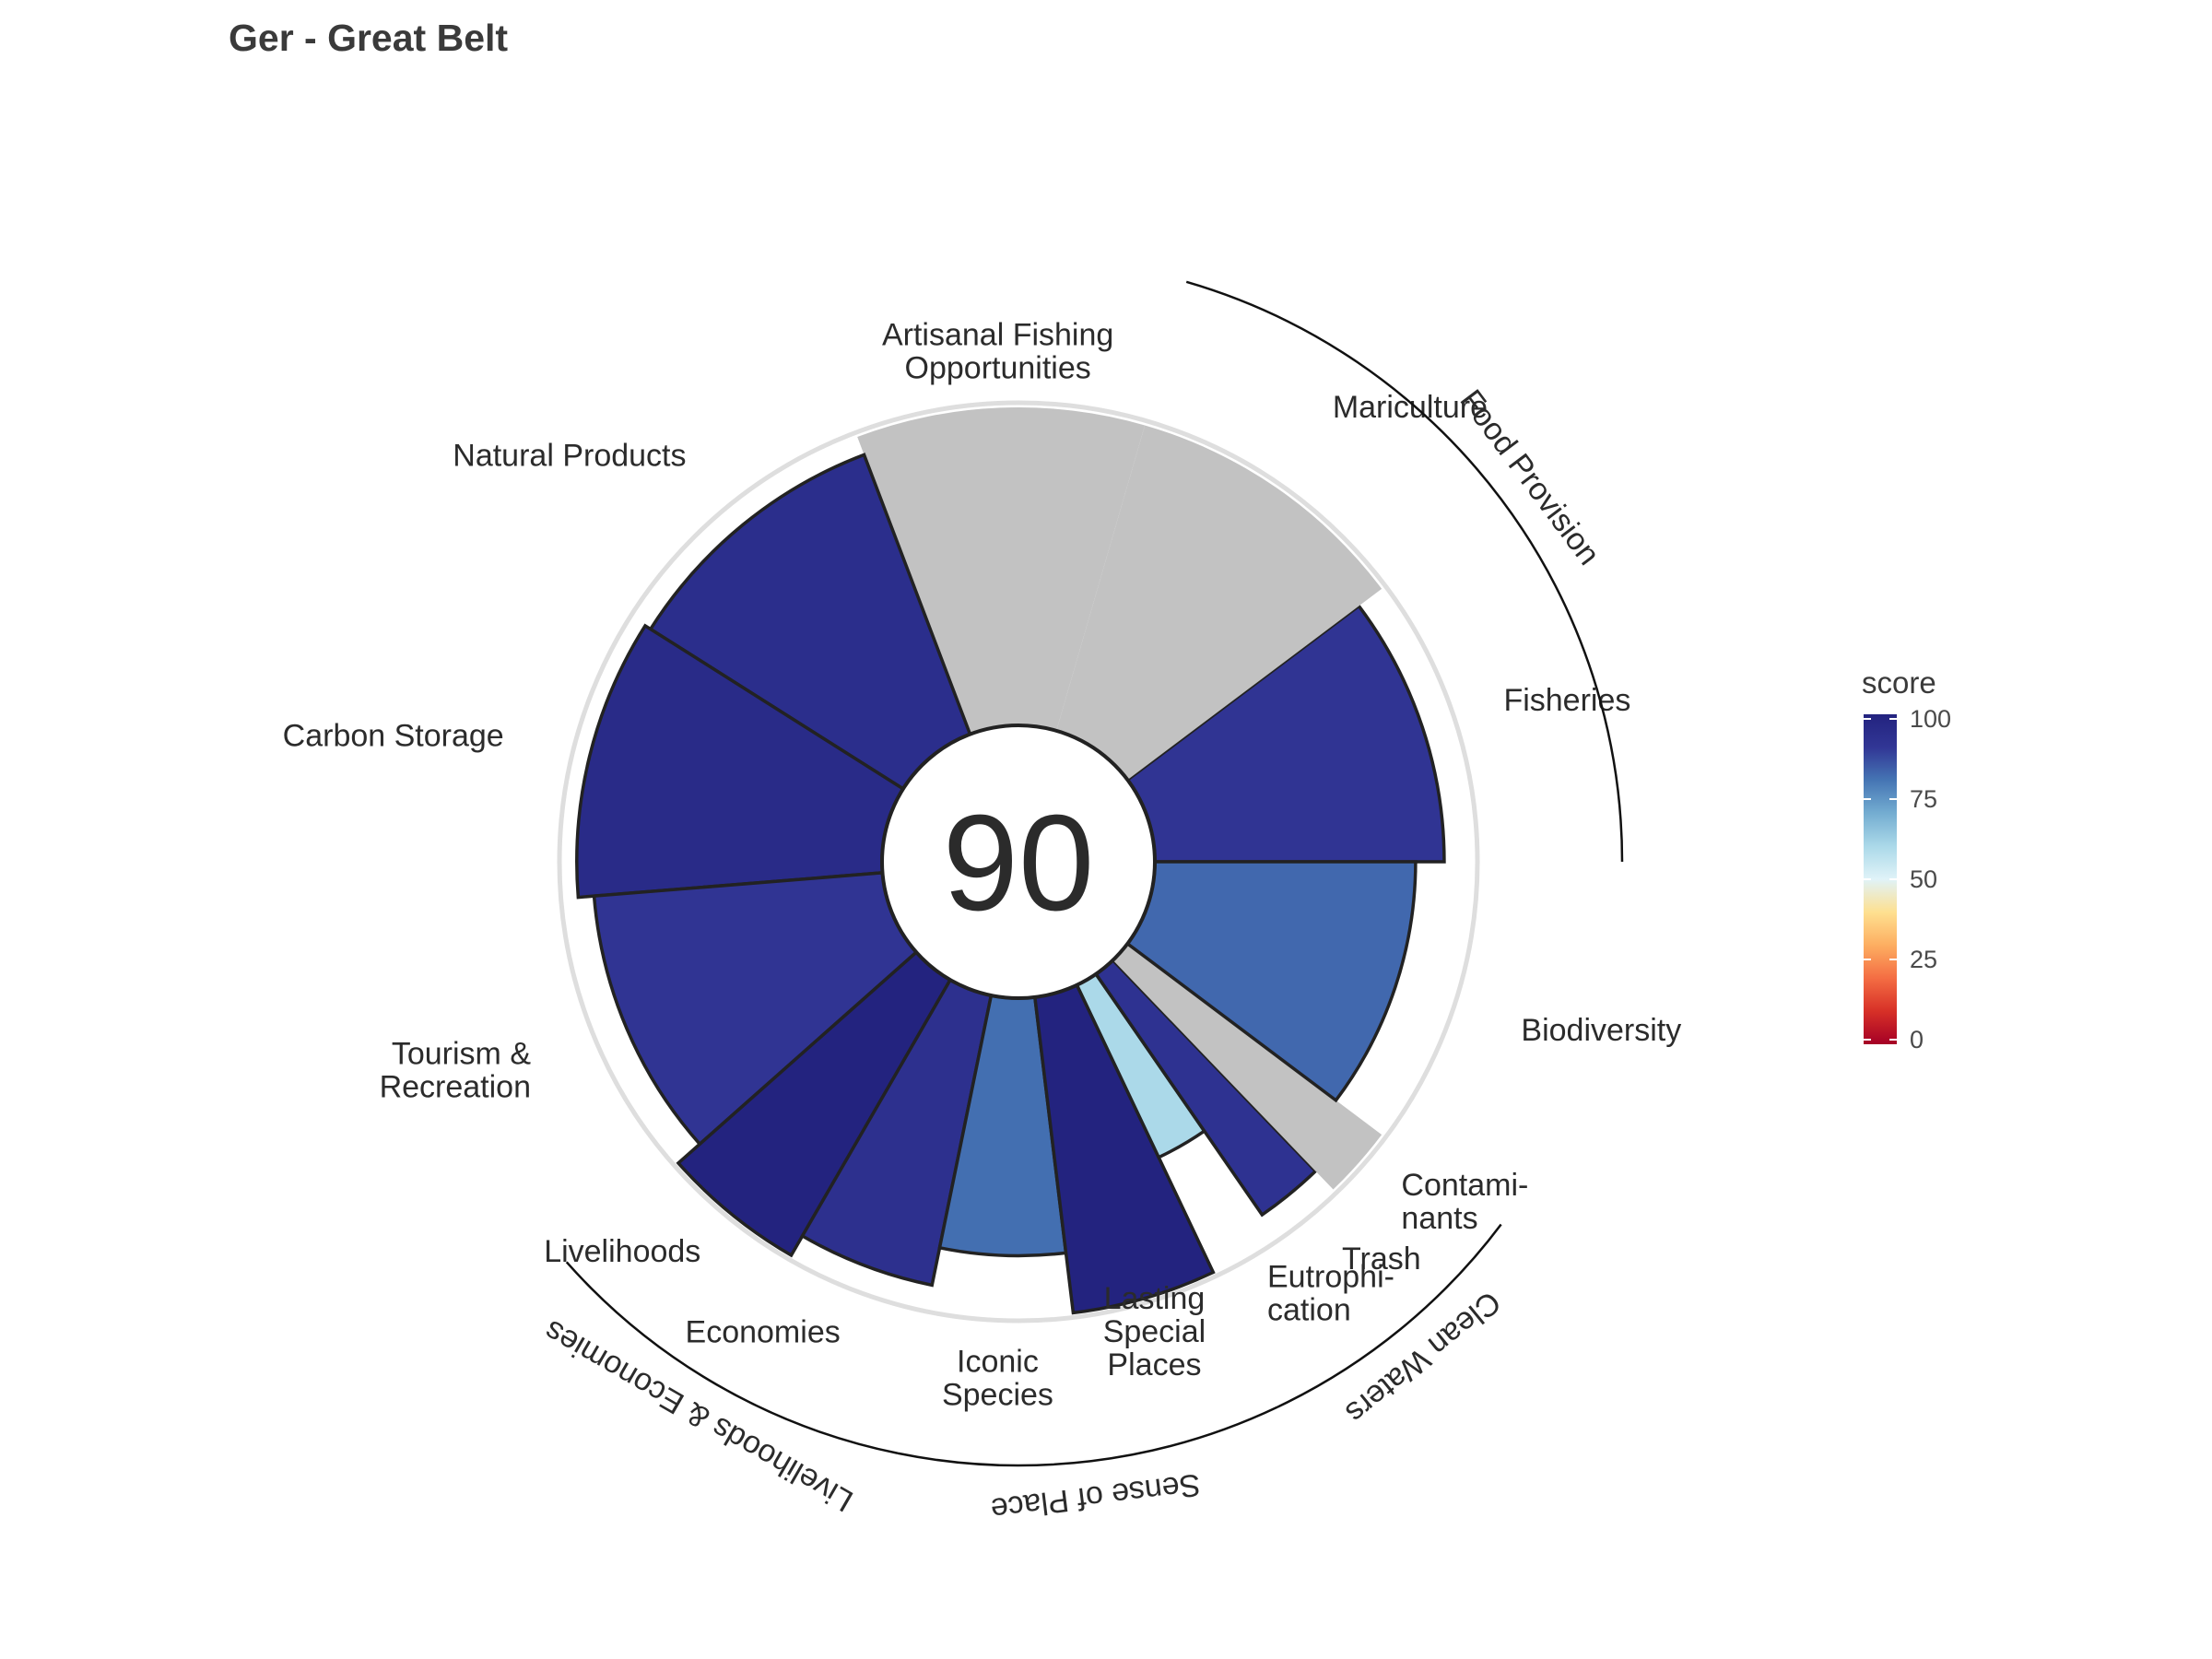 The height and width of the screenshot is (1659, 2212). Describe the element at coordinates (1309, 1310) in the screenshot. I see `goal-label-line: cation` at that location.